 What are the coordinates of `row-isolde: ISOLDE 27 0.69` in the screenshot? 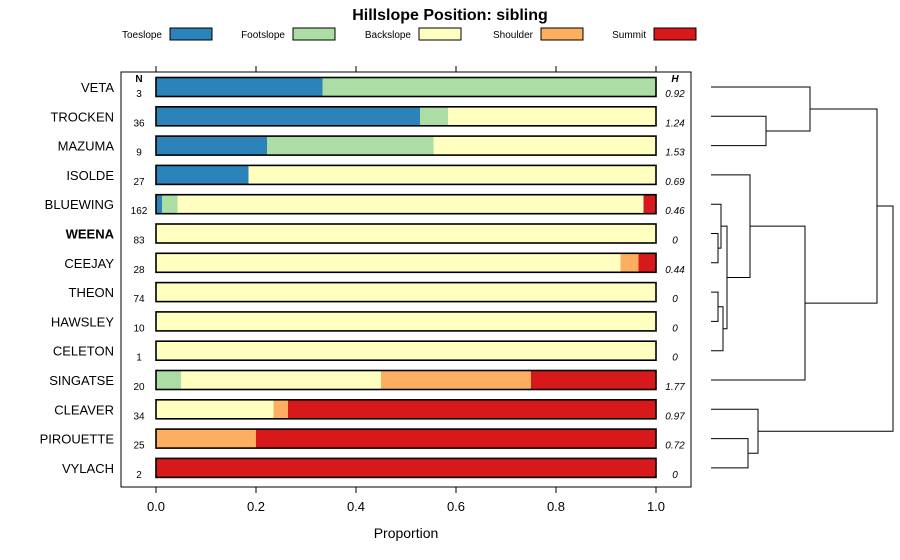 It's located at (375, 176).